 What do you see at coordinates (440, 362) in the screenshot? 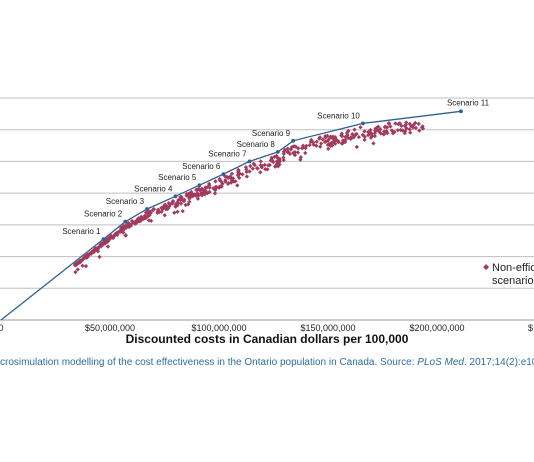
I see `caption-journal: PLoS Med` at bounding box center [440, 362].